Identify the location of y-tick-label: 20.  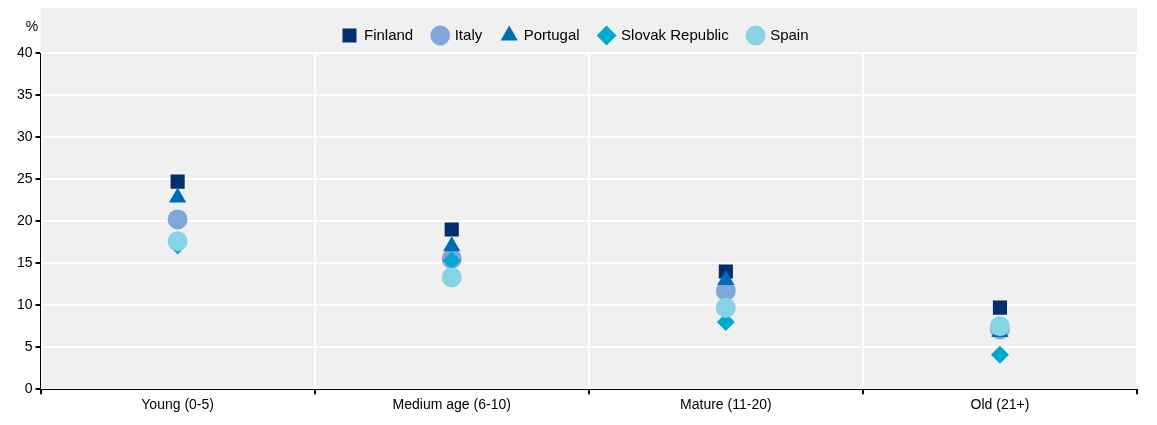
(24, 219).